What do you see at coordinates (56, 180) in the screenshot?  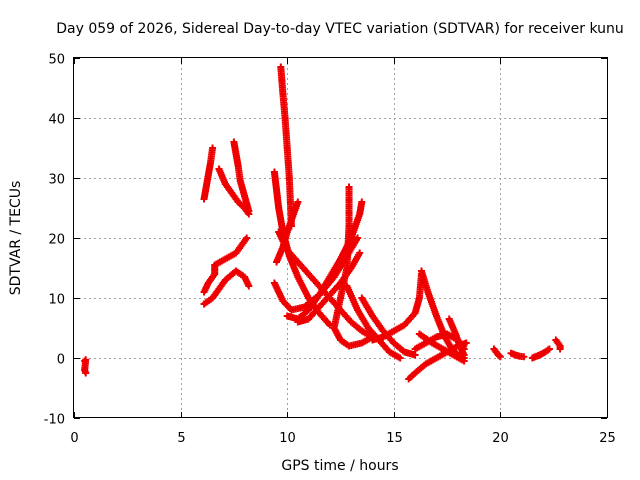 I see `y-tick-label: 30` at bounding box center [56, 180].